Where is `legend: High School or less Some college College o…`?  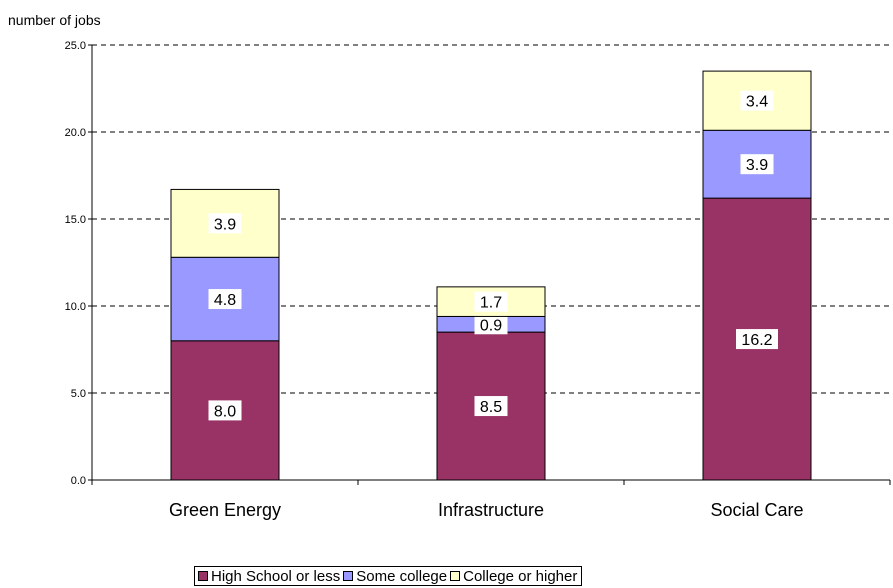
legend: High School or less Some college College o… is located at coordinates (388, 576).